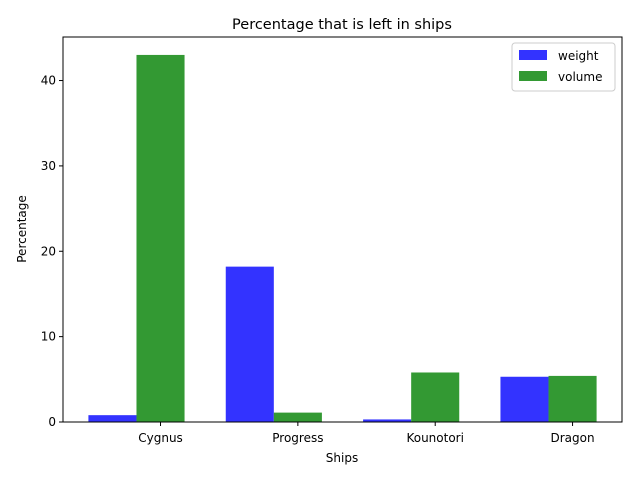  Describe the element at coordinates (160, 238) in the screenshot. I see `bar-volume-cygnus` at that location.